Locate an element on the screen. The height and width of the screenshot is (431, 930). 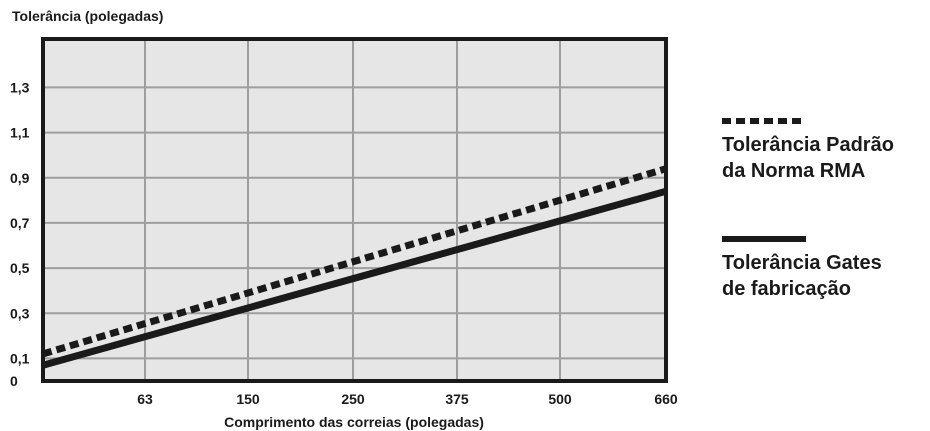
x-tick-label: 250 is located at coordinates (353, 399).